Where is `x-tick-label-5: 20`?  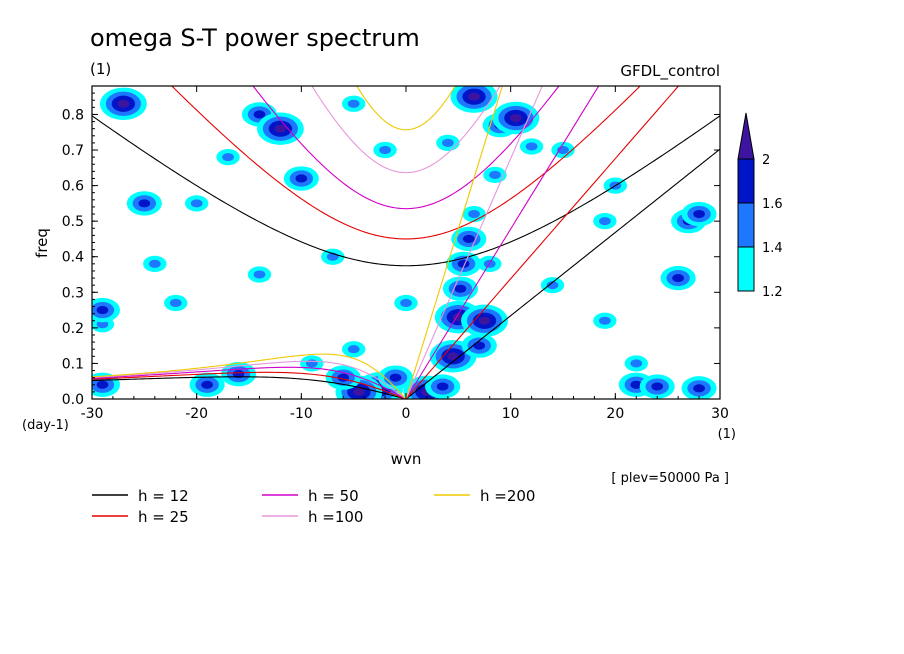
x-tick-label-5: 20 is located at coordinates (615, 414).